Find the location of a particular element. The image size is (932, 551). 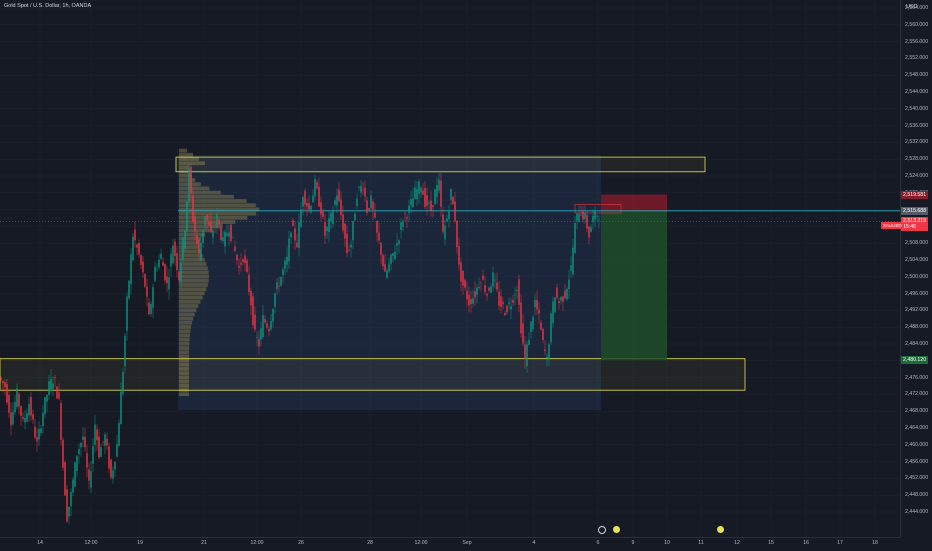

currency-label: USD is located at coordinates (912, 7).